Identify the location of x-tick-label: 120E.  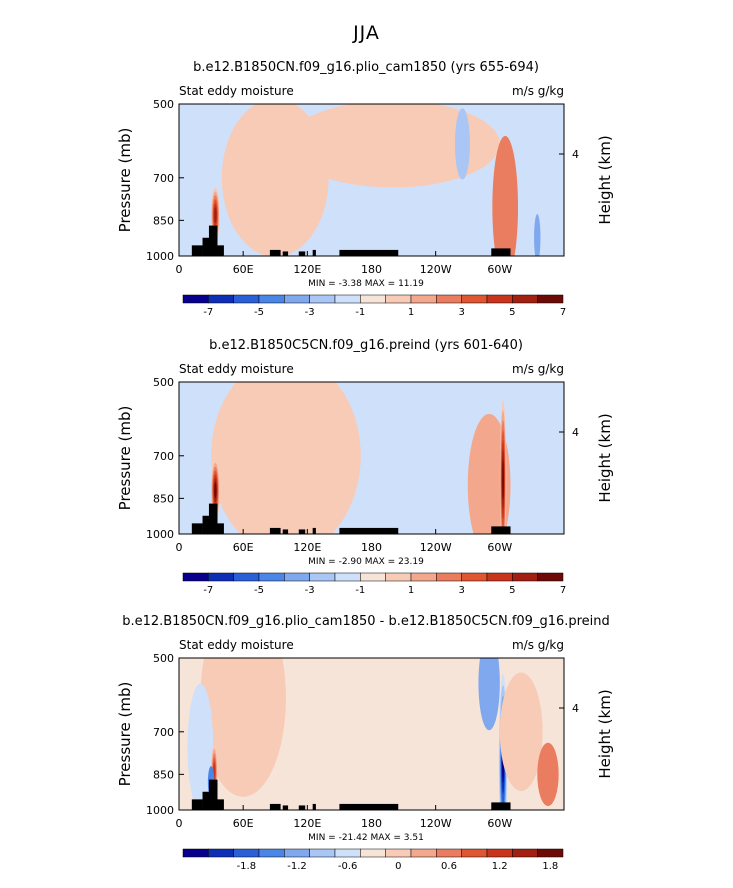
(307, 823).